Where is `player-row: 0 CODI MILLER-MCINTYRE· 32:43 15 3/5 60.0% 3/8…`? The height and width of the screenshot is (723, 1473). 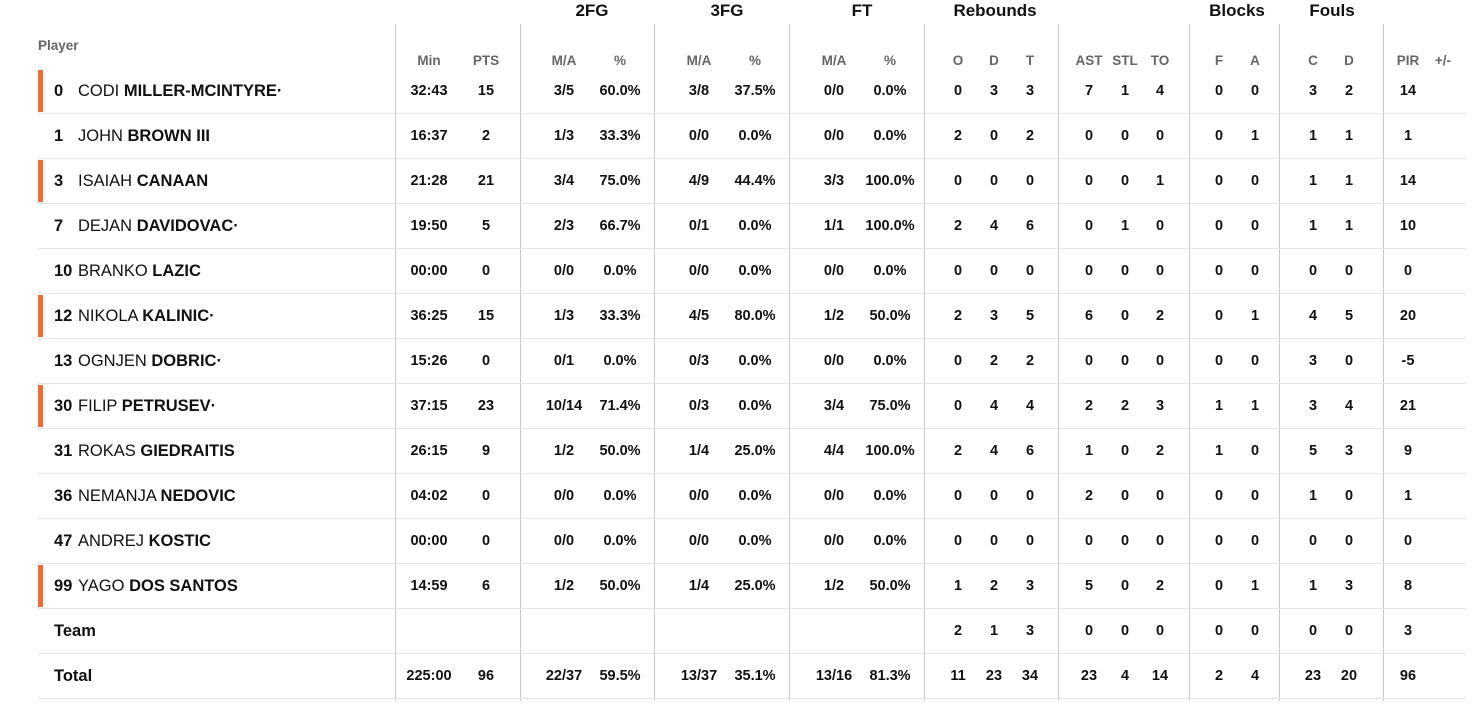 player-row: 0 CODI MILLER-MCINTYRE· 32:43 15 3/5 60.0% 3/8… is located at coordinates (752, 91).